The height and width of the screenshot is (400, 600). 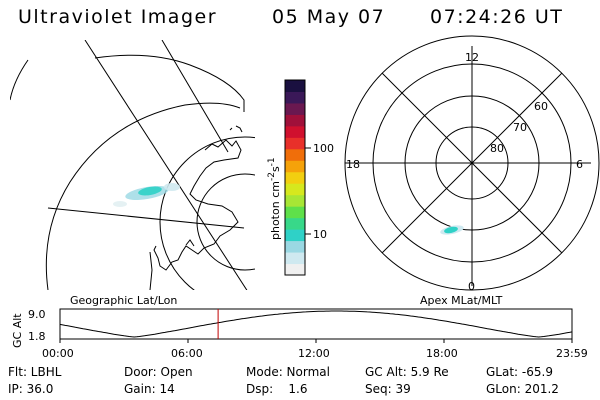 I want to click on timeline-xtick-0000: 00:00, so click(x=58, y=353).